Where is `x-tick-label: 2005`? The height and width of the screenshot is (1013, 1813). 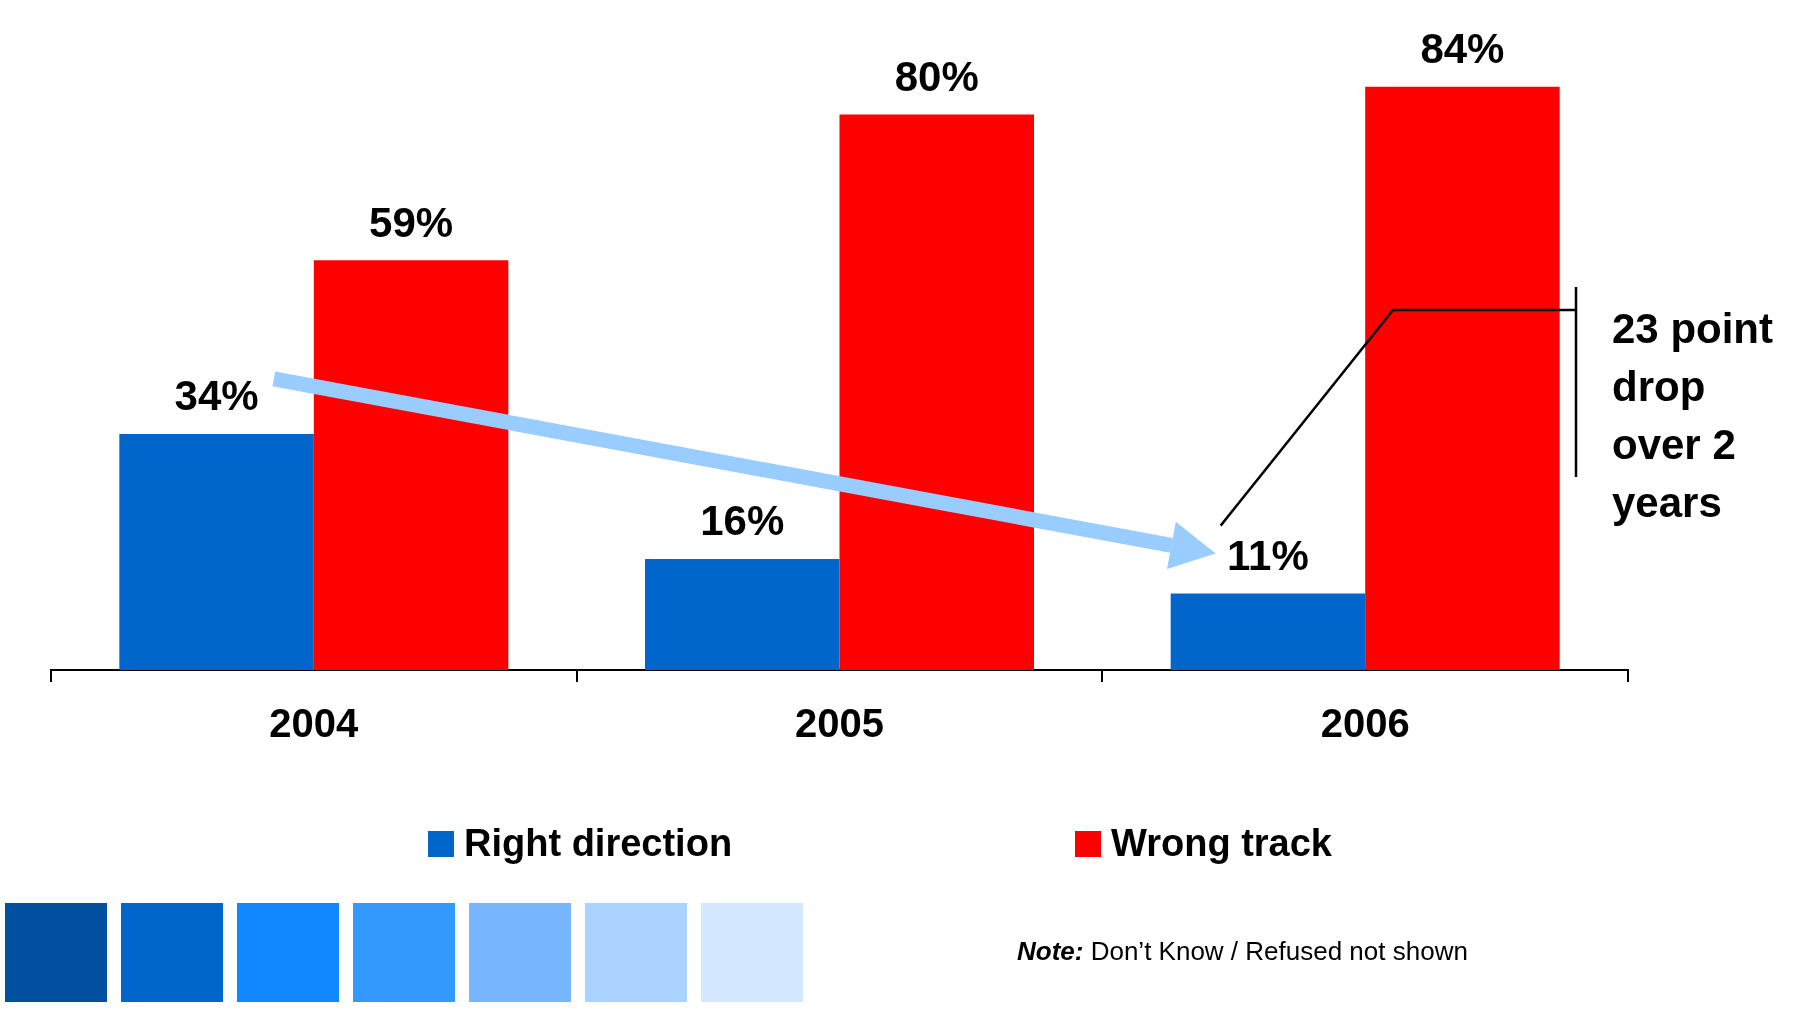 x-tick-label: 2005 is located at coordinates (839, 723).